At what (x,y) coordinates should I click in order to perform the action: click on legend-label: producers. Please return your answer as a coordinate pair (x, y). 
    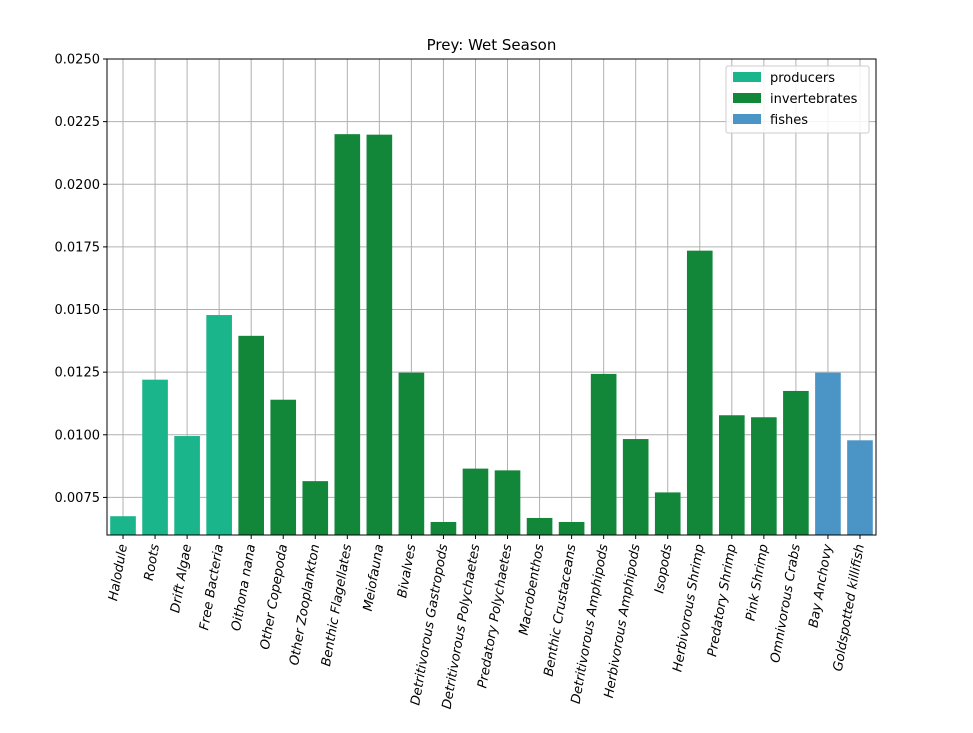
    Looking at the image, I should click on (802, 78).